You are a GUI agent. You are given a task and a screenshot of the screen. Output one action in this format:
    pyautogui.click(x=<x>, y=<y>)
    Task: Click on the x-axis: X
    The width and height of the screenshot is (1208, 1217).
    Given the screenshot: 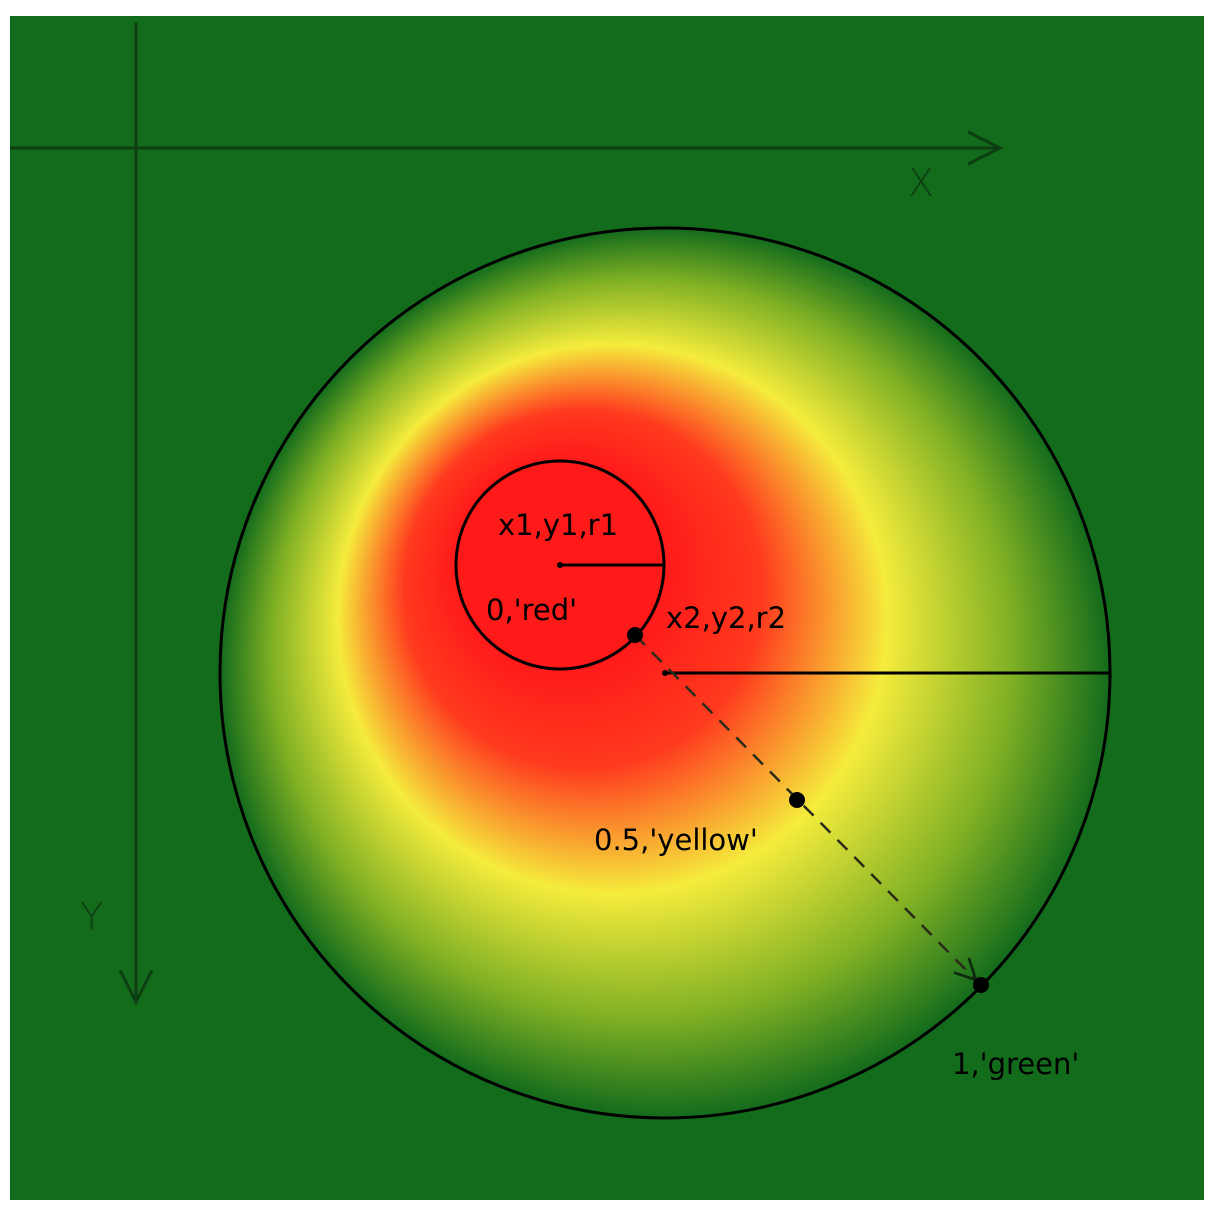 What is the action you would take?
    pyautogui.click(x=507, y=167)
    